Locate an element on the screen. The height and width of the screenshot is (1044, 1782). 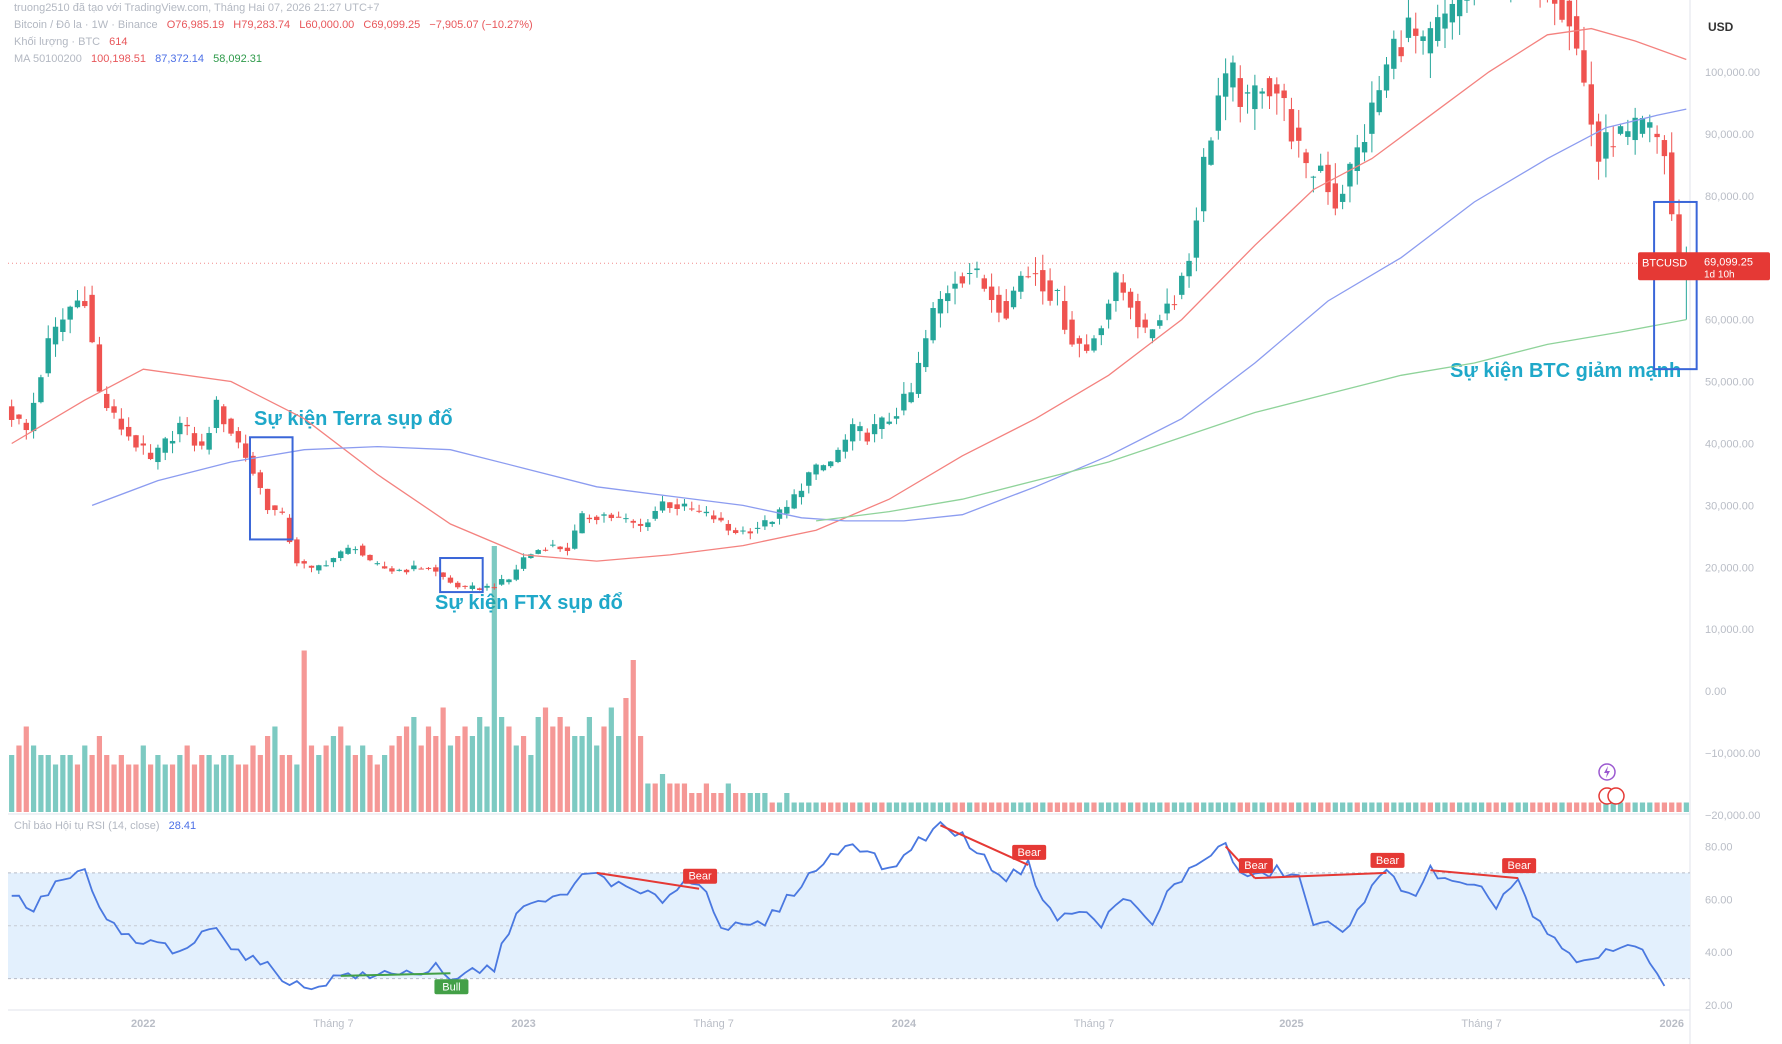
ma50-value: 100,198.51 is located at coordinates (118, 59).